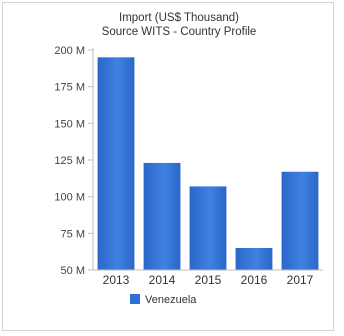  Describe the element at coordinates (254, 280) in the screenshot. I see `x-tick-label: 2016` at that location.